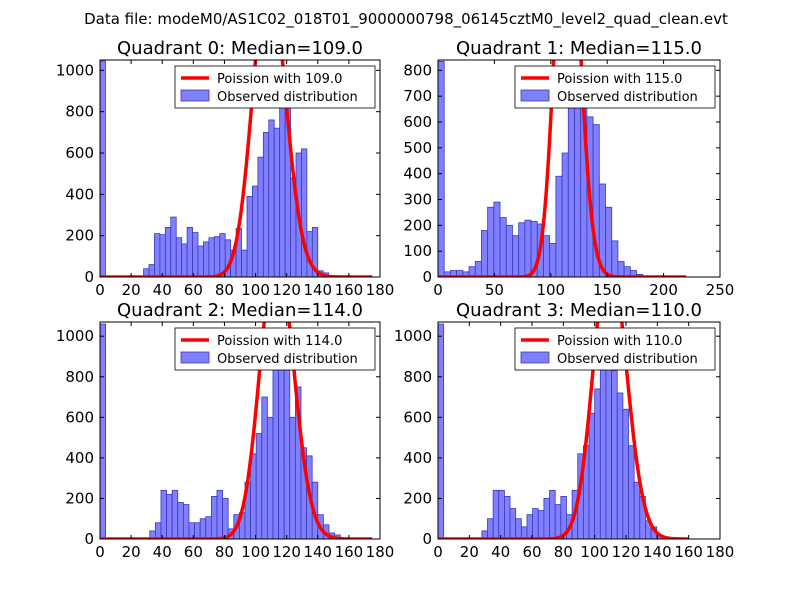 This screenshot has width=800, height=600. Describe the element at coordinates (193, 290) in the screenshot. I see `x-tick-label: 60` at that location.